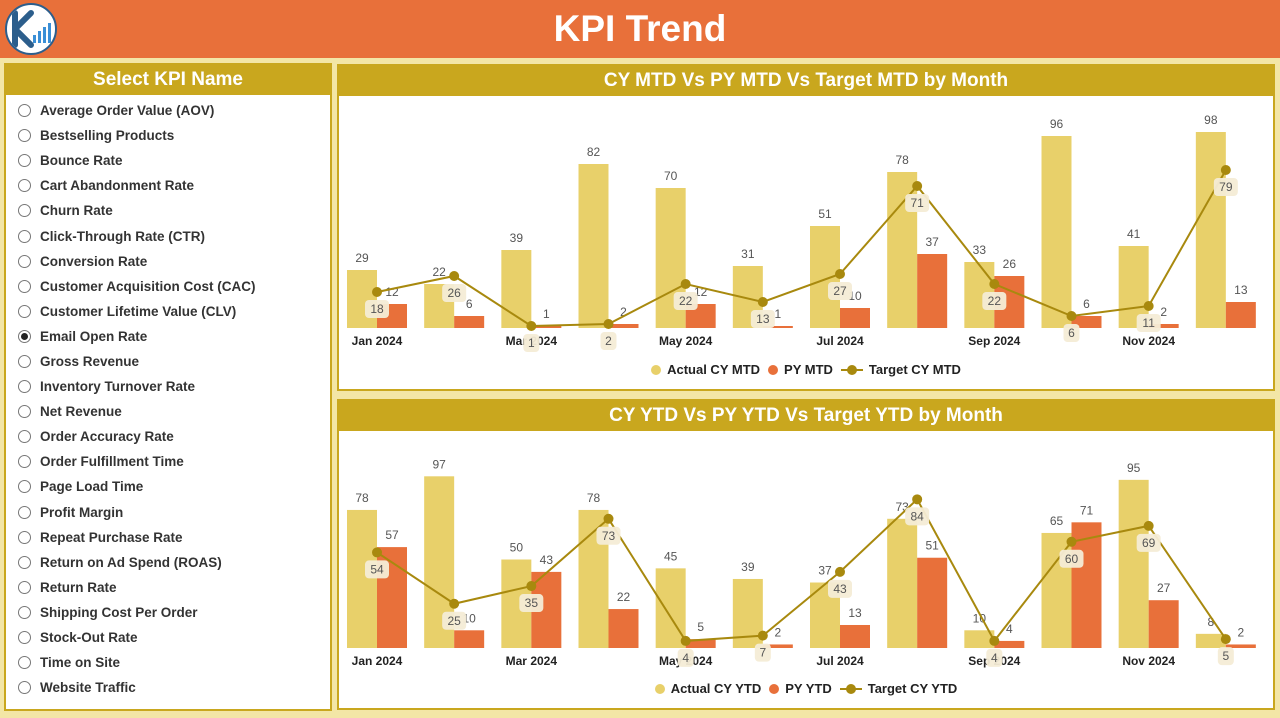 The width and height of the screenshot is (1280, 718). What do you see at coordinates (1226, 187) in the screenshot?
I see `data-label-target: 79` at bounding box center [1226, 187].